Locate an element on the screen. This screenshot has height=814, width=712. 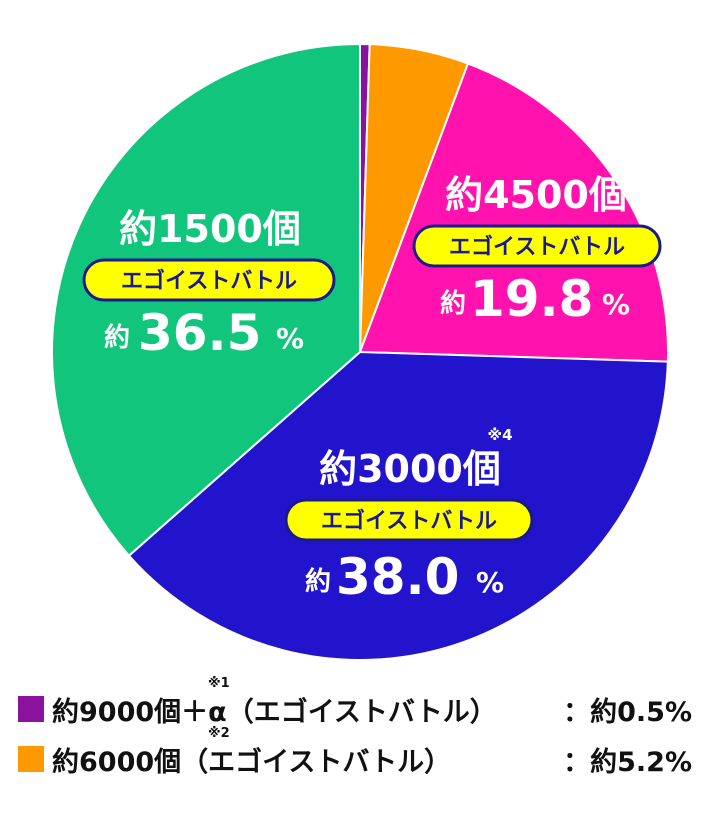
legend-value-6000: ：約5.2% is located at coordinates (627, 762).